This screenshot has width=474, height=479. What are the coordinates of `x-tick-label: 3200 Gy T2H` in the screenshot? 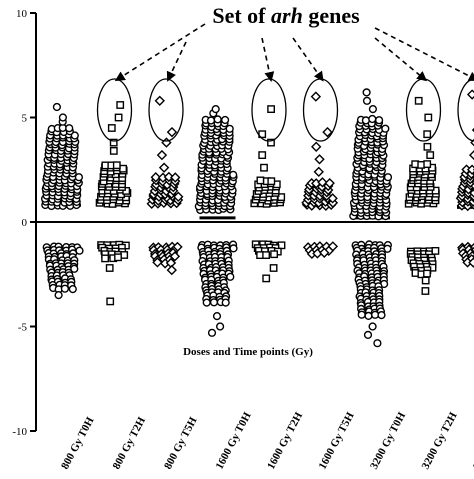 It's located at (440, 440).